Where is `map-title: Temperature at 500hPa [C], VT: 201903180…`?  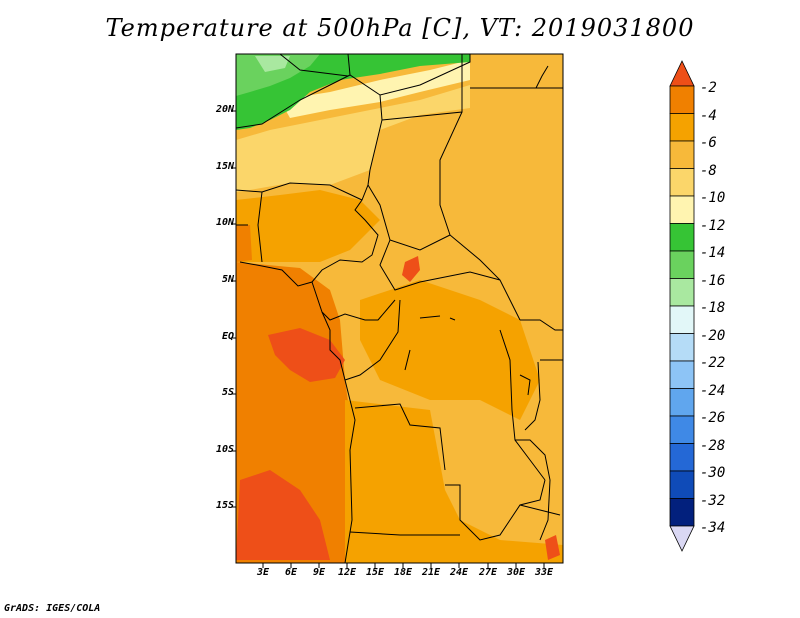
map-title: Temperature at 500hPa [C], VT: 201903180… is located at coordinates (400, 28).